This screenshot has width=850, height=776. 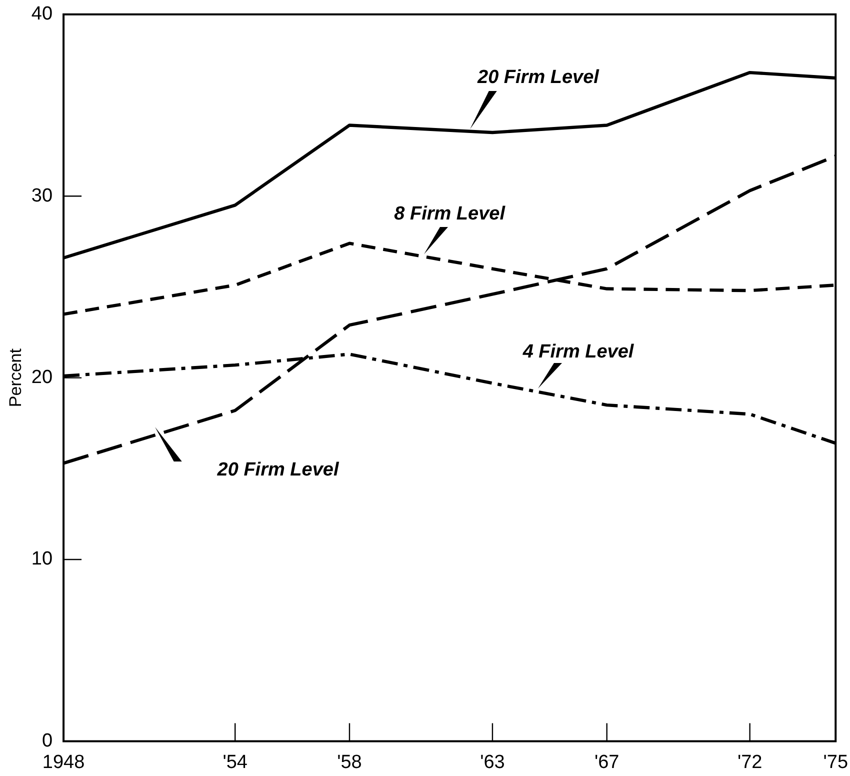 I want to click on x-tick-label: '54, so click(x=235, y=762).